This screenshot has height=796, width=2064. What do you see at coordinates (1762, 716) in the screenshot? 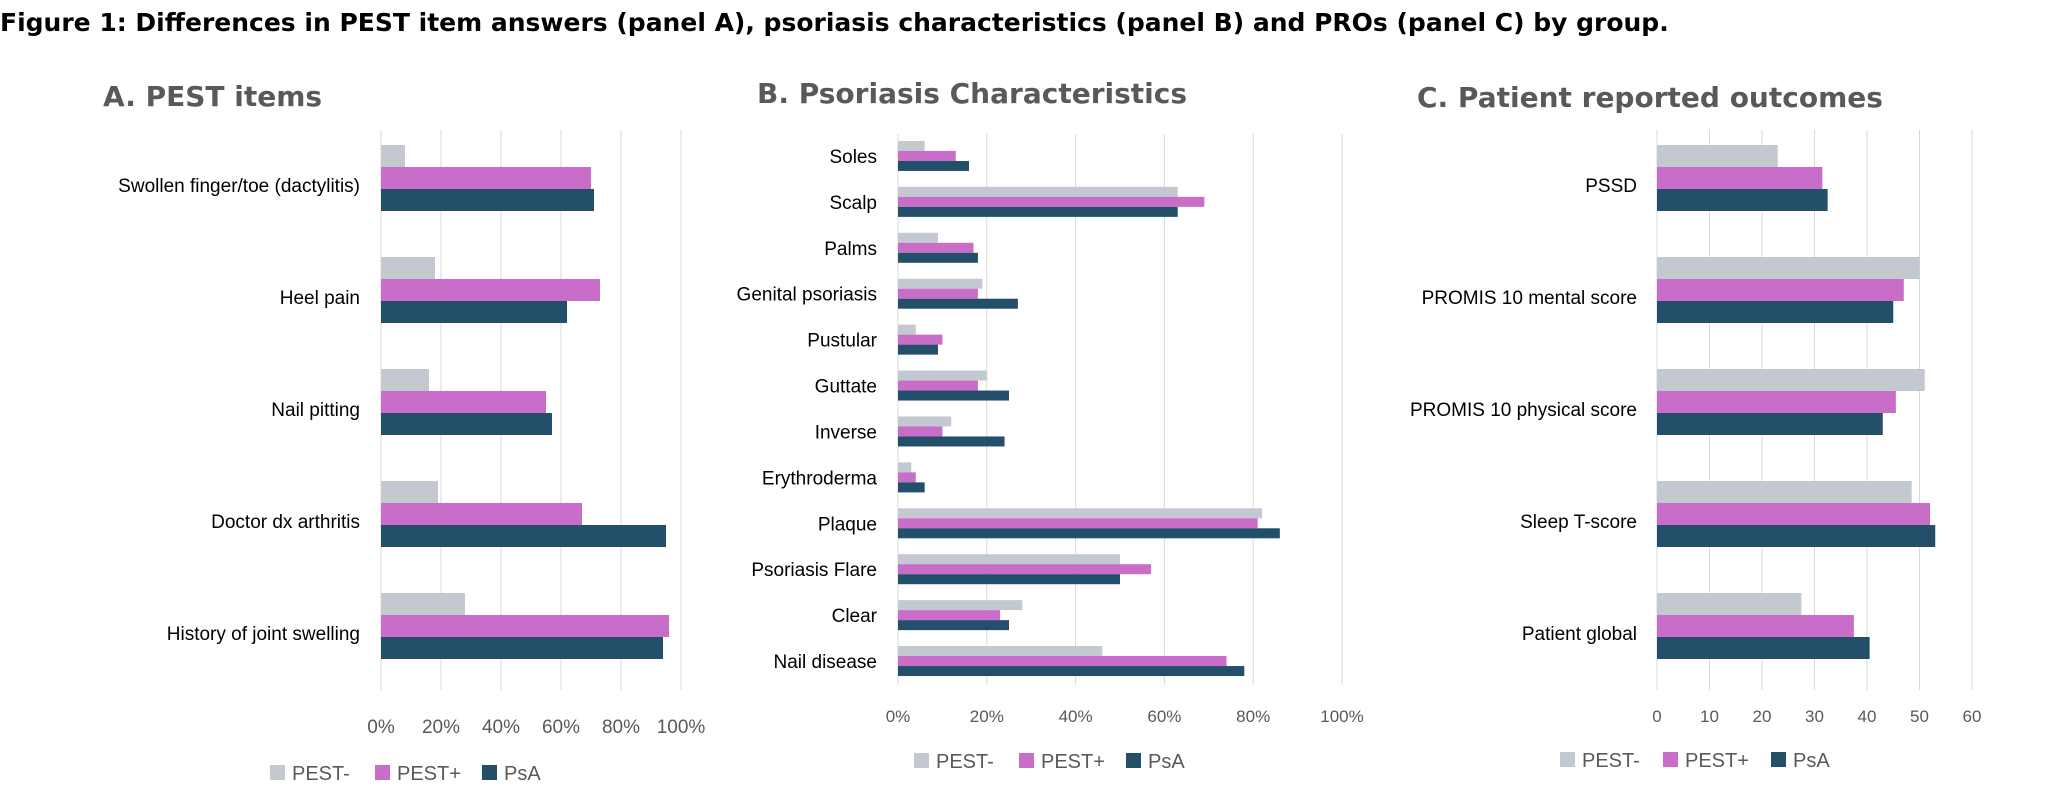
I see `panel-c-tick-label: 20` at bounding box center [1762, 716].